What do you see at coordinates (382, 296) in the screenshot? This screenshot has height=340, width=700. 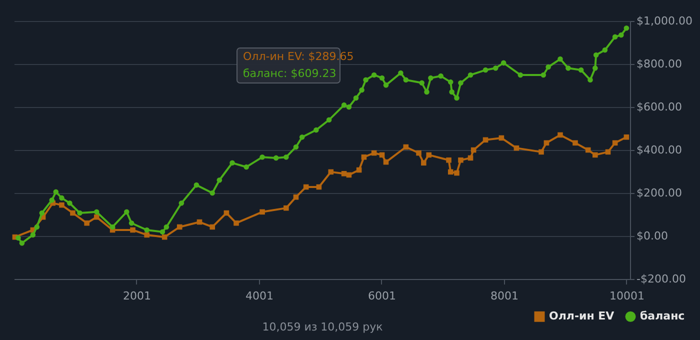 I see `x-tick-label: 6001` at bounding box center [382, 296].